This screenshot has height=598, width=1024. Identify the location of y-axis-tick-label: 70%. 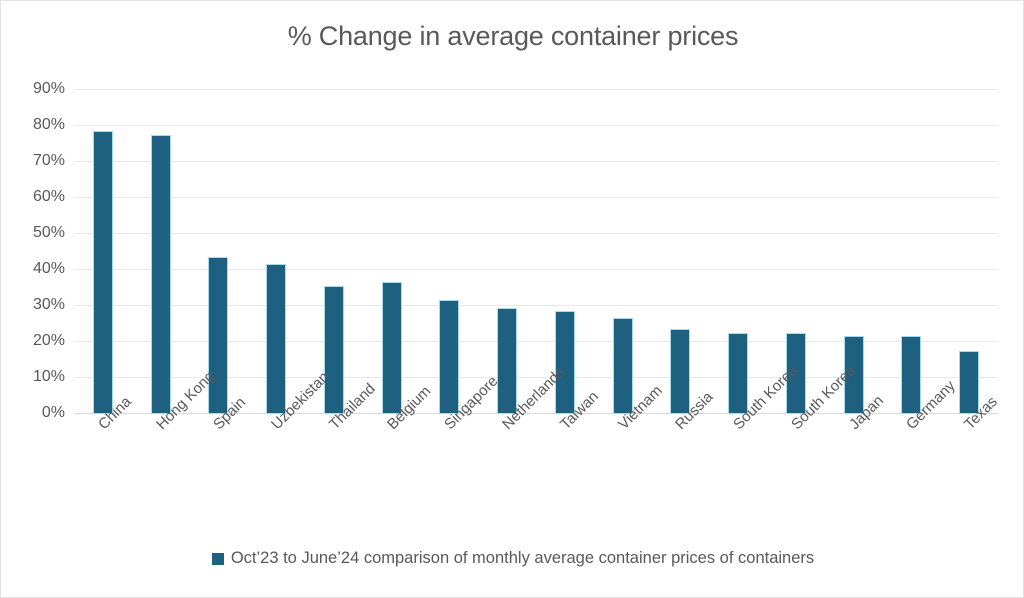
(48, 160).